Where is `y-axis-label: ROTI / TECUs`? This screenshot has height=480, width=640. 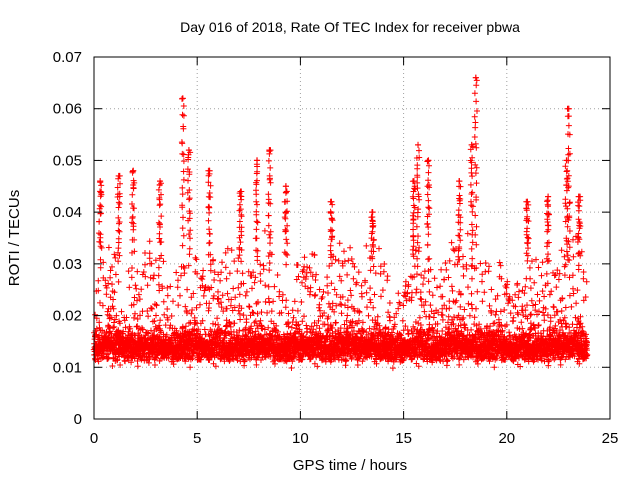
y-axis-label: ROTI / TECUs is located at coordinates (14, 238).